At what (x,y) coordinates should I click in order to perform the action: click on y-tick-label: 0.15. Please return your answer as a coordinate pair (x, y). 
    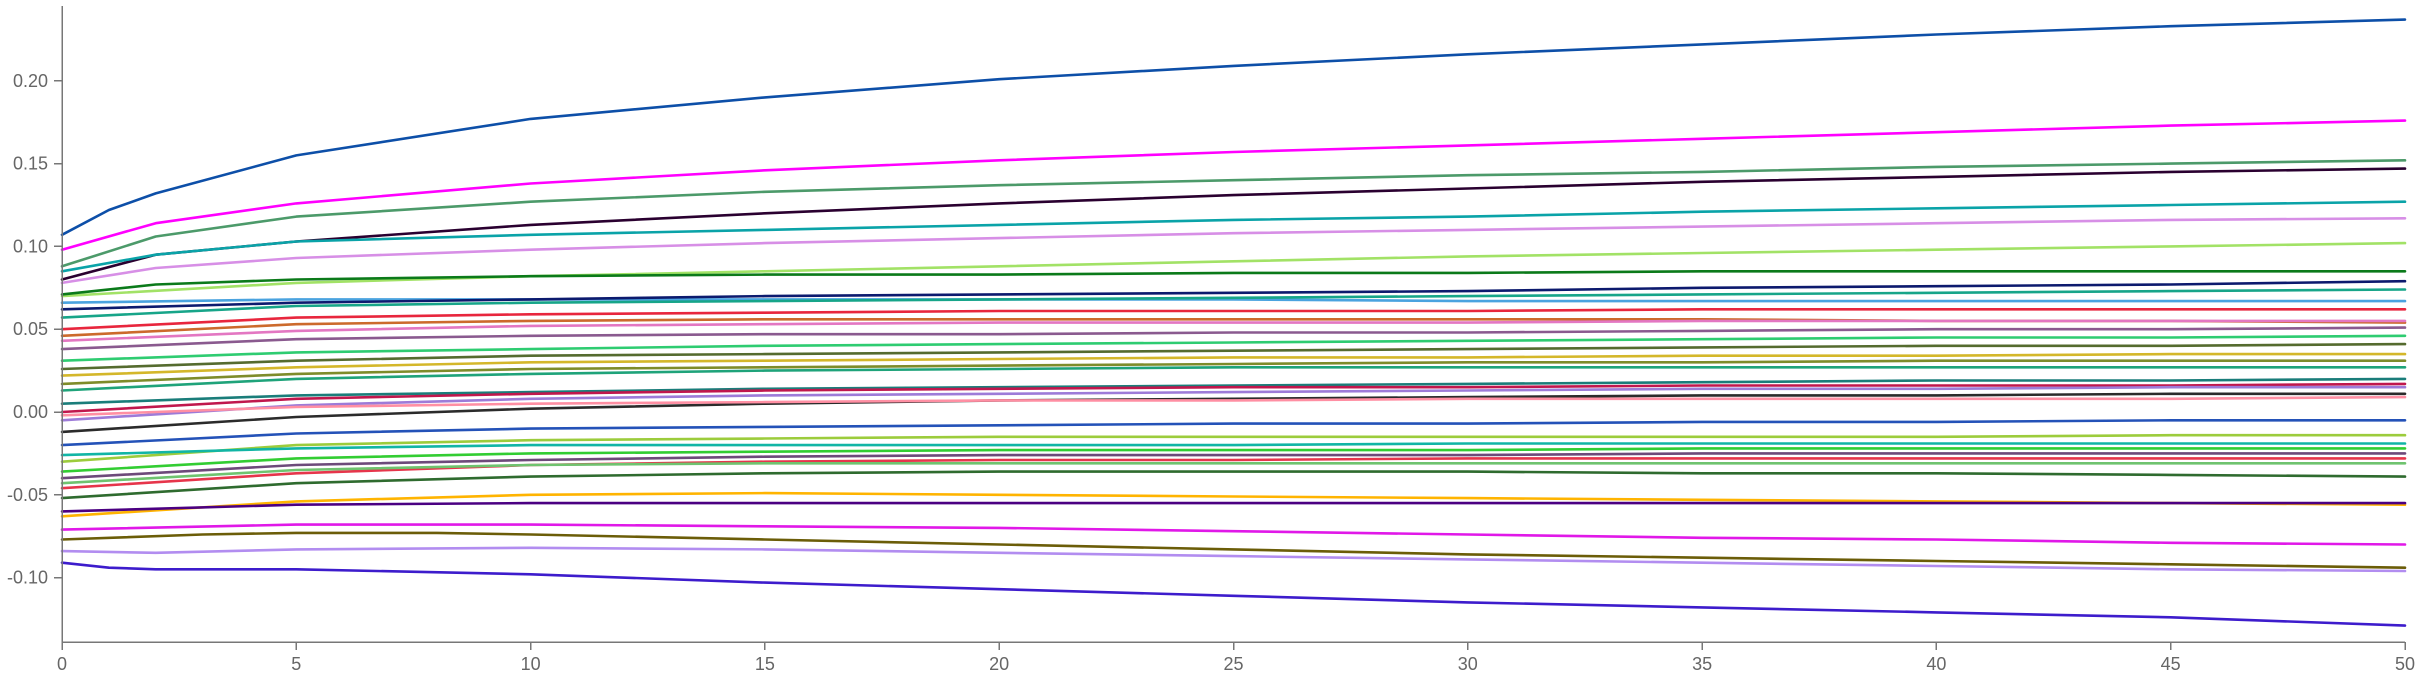
    Looking at the image, I should click on (30, 164).